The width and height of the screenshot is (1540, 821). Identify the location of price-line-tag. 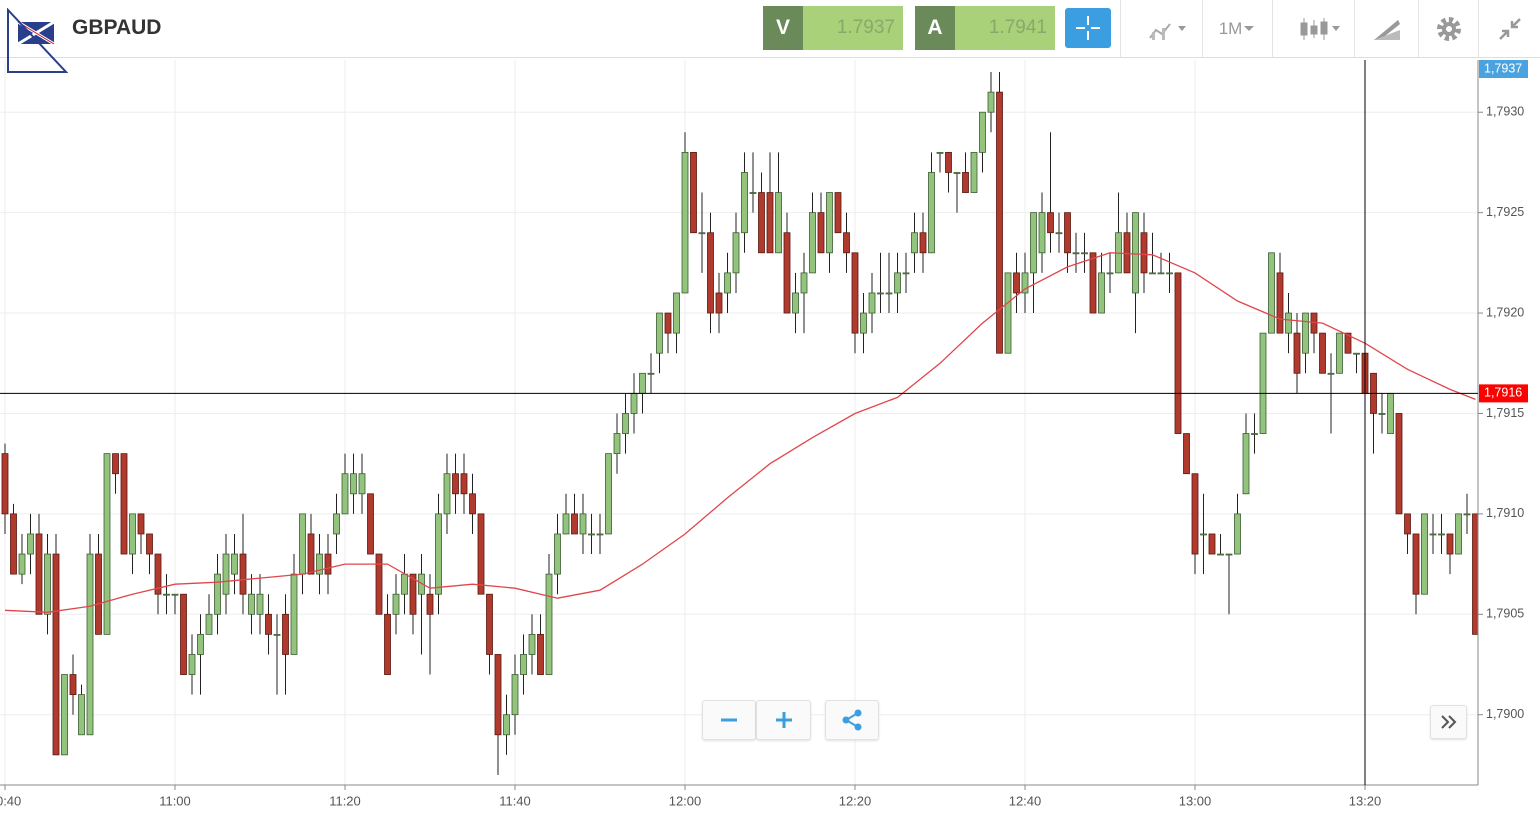
(1503, 393).